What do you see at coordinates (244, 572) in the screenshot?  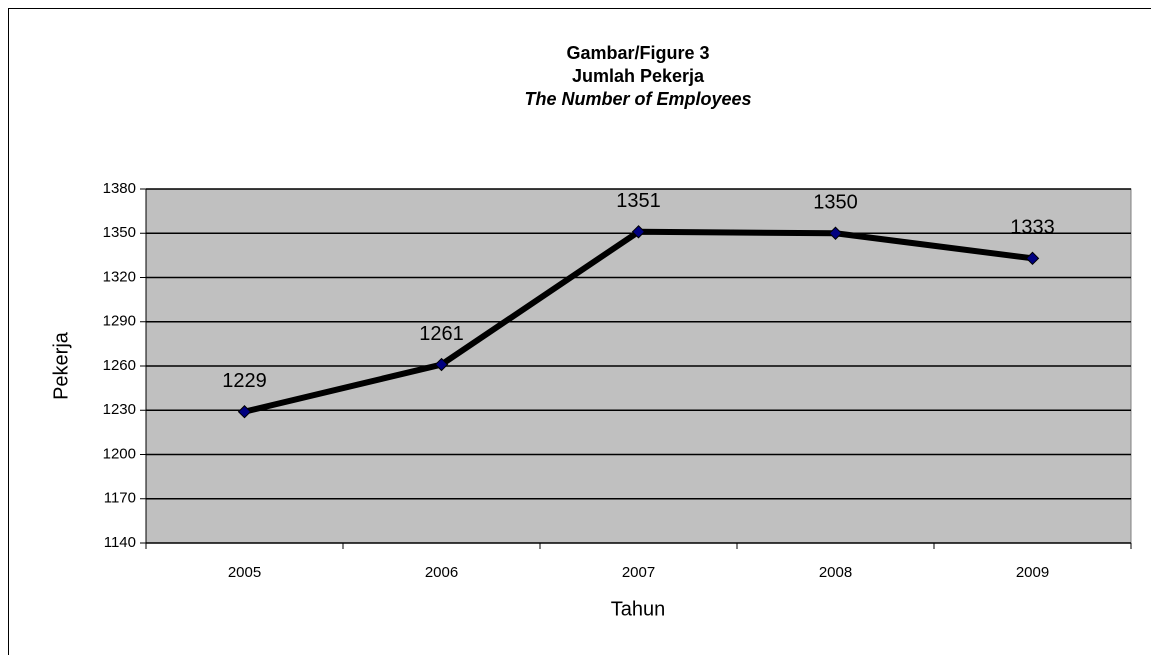 I see `x-tick-label: 2005` at bounding box center [244, 572].